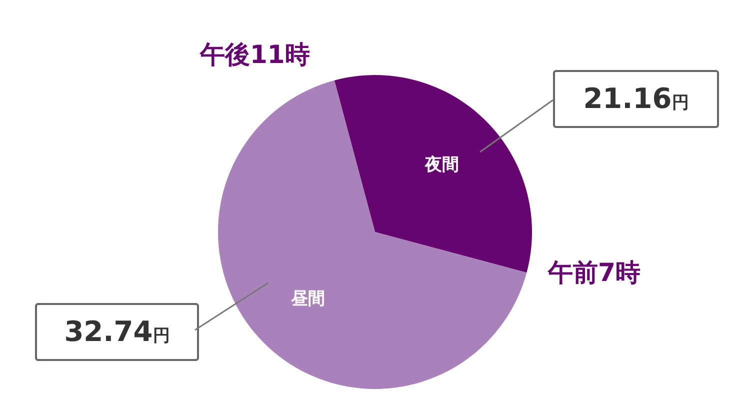 This screenshot has height=404, width=755. Describe the element at coordinates (594, 273) in the screenshot. I see `text: 午前7時` at that location.